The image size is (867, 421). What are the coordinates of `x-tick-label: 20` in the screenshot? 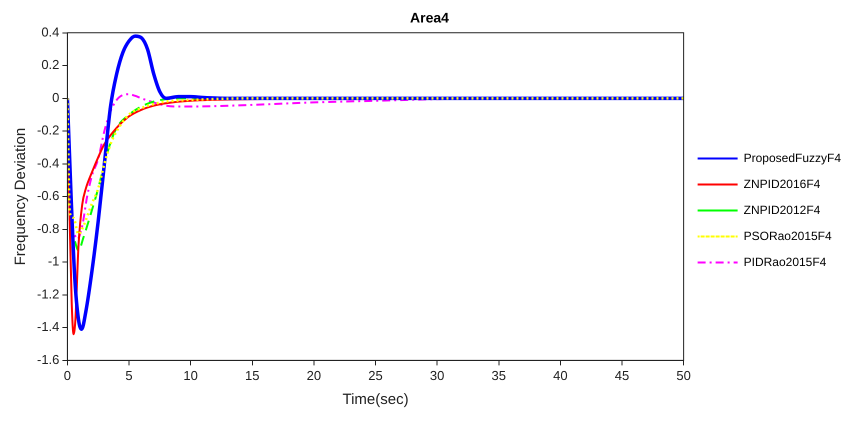 It's located at (314, 375).